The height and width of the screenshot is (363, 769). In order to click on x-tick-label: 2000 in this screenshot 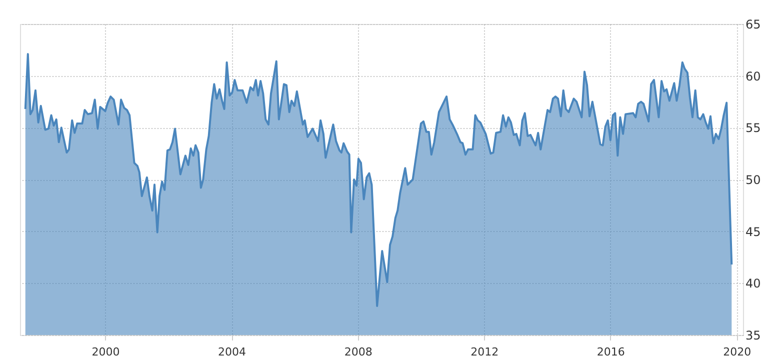, I will do `click(106, 352)`.